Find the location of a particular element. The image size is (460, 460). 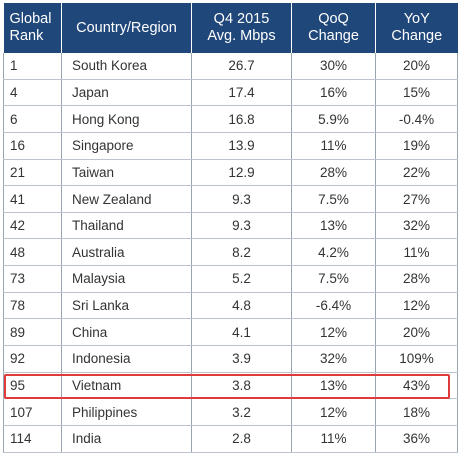

country-cell: Japan is located at coordinates (126, 93).